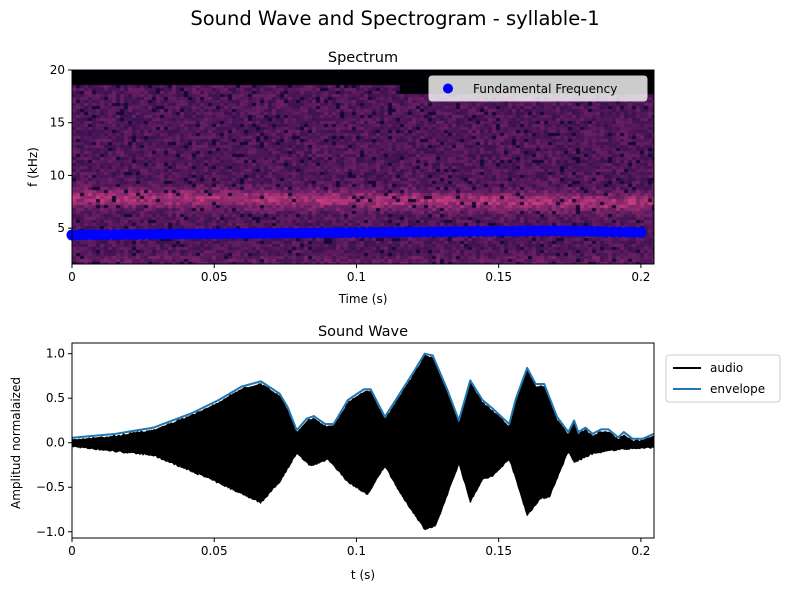 Image resolution: width=789 pixels, height=592 pixels. What do you see at coordinates (448, 88) in the screenshot?
I see `legend-marker-fundamental` at bounding box center [448, 88].